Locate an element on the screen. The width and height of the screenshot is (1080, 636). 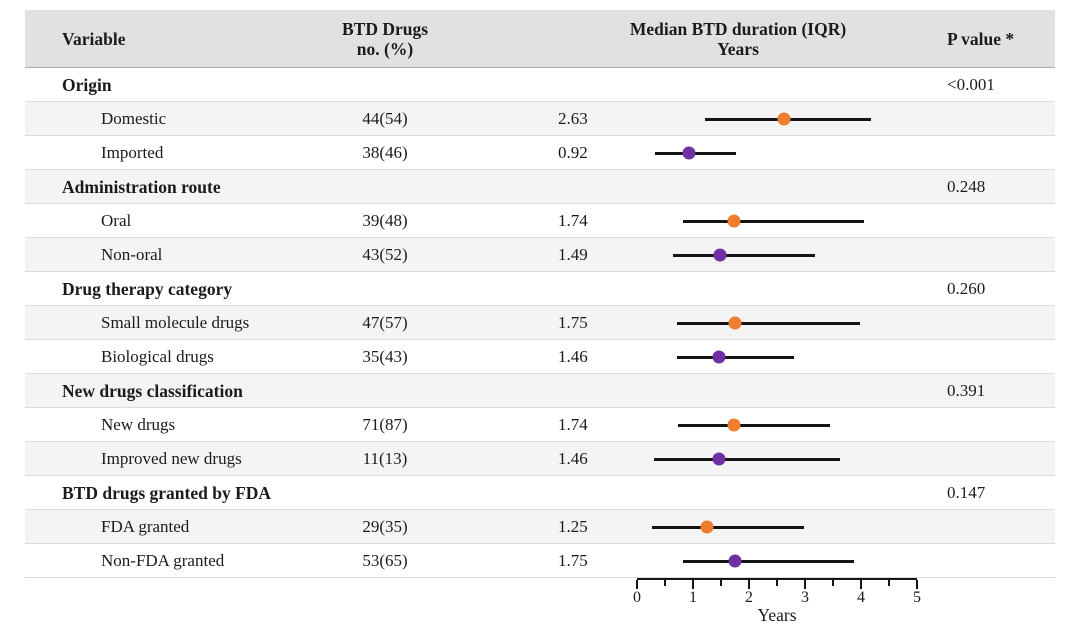
item-label: Non-oral is located at coordinates (132, 254).